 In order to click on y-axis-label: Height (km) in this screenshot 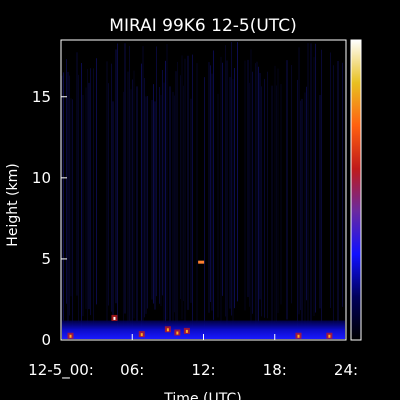, I will do `click(13, 204)`.